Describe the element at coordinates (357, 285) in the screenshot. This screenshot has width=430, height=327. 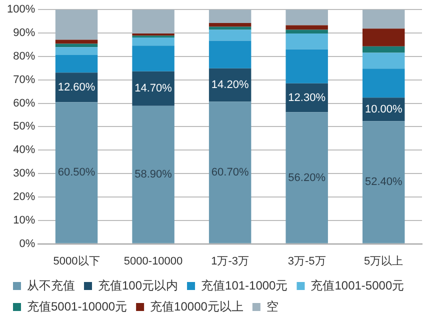
I see `legend-label: 充值1001-5000元` at that location.